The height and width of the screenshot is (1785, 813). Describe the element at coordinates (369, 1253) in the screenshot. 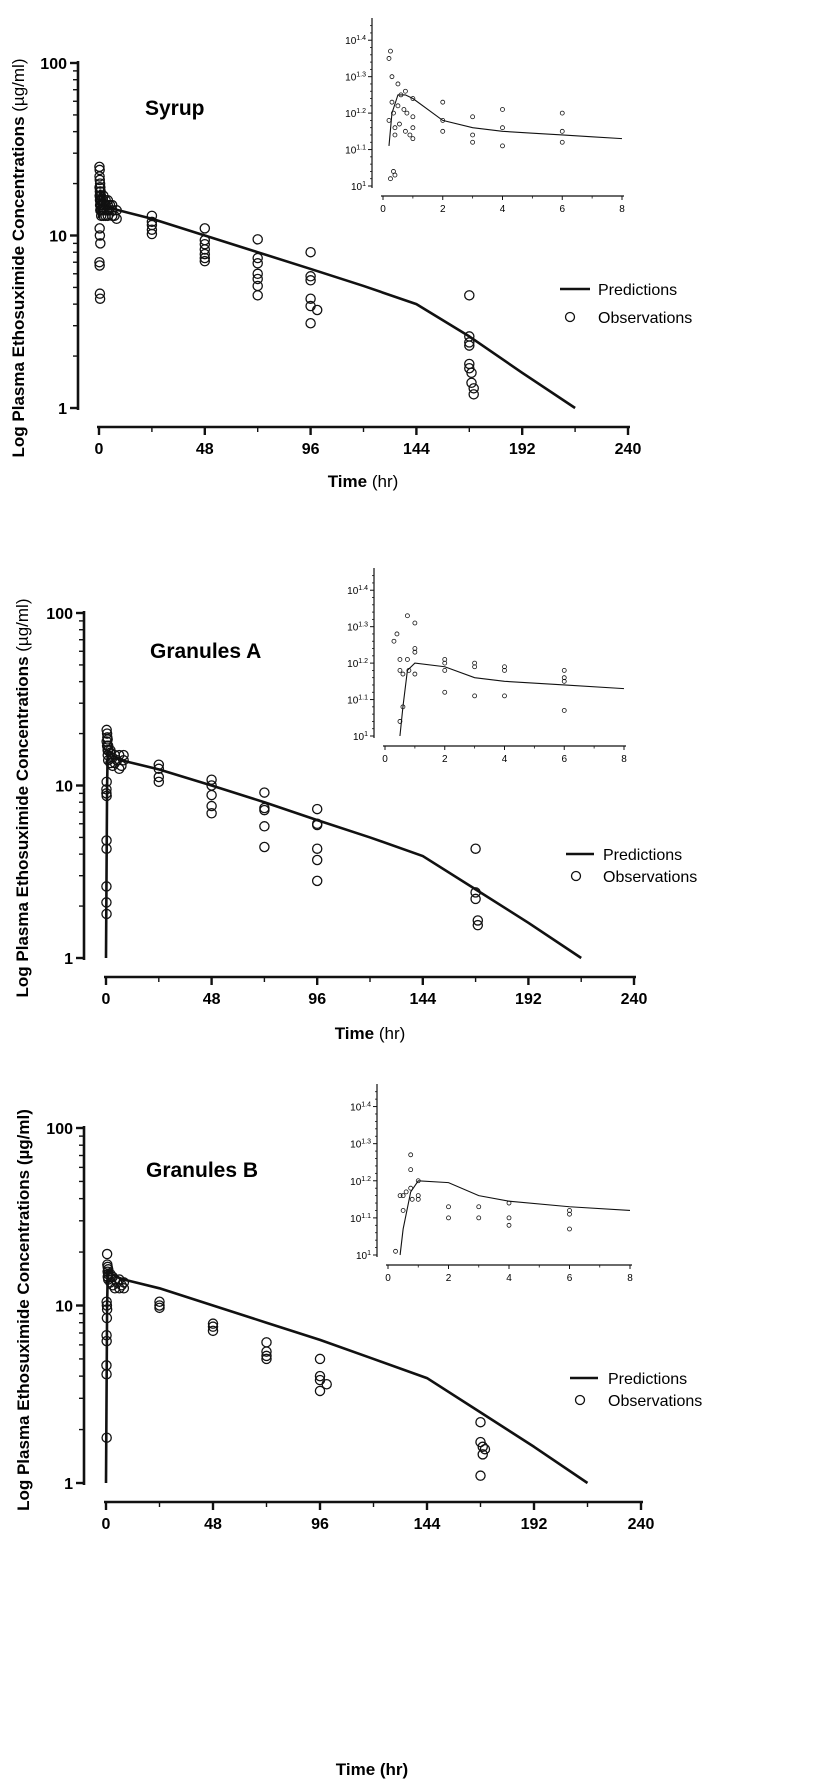

I see `inset-y-tick-exponent: 1` at that location.